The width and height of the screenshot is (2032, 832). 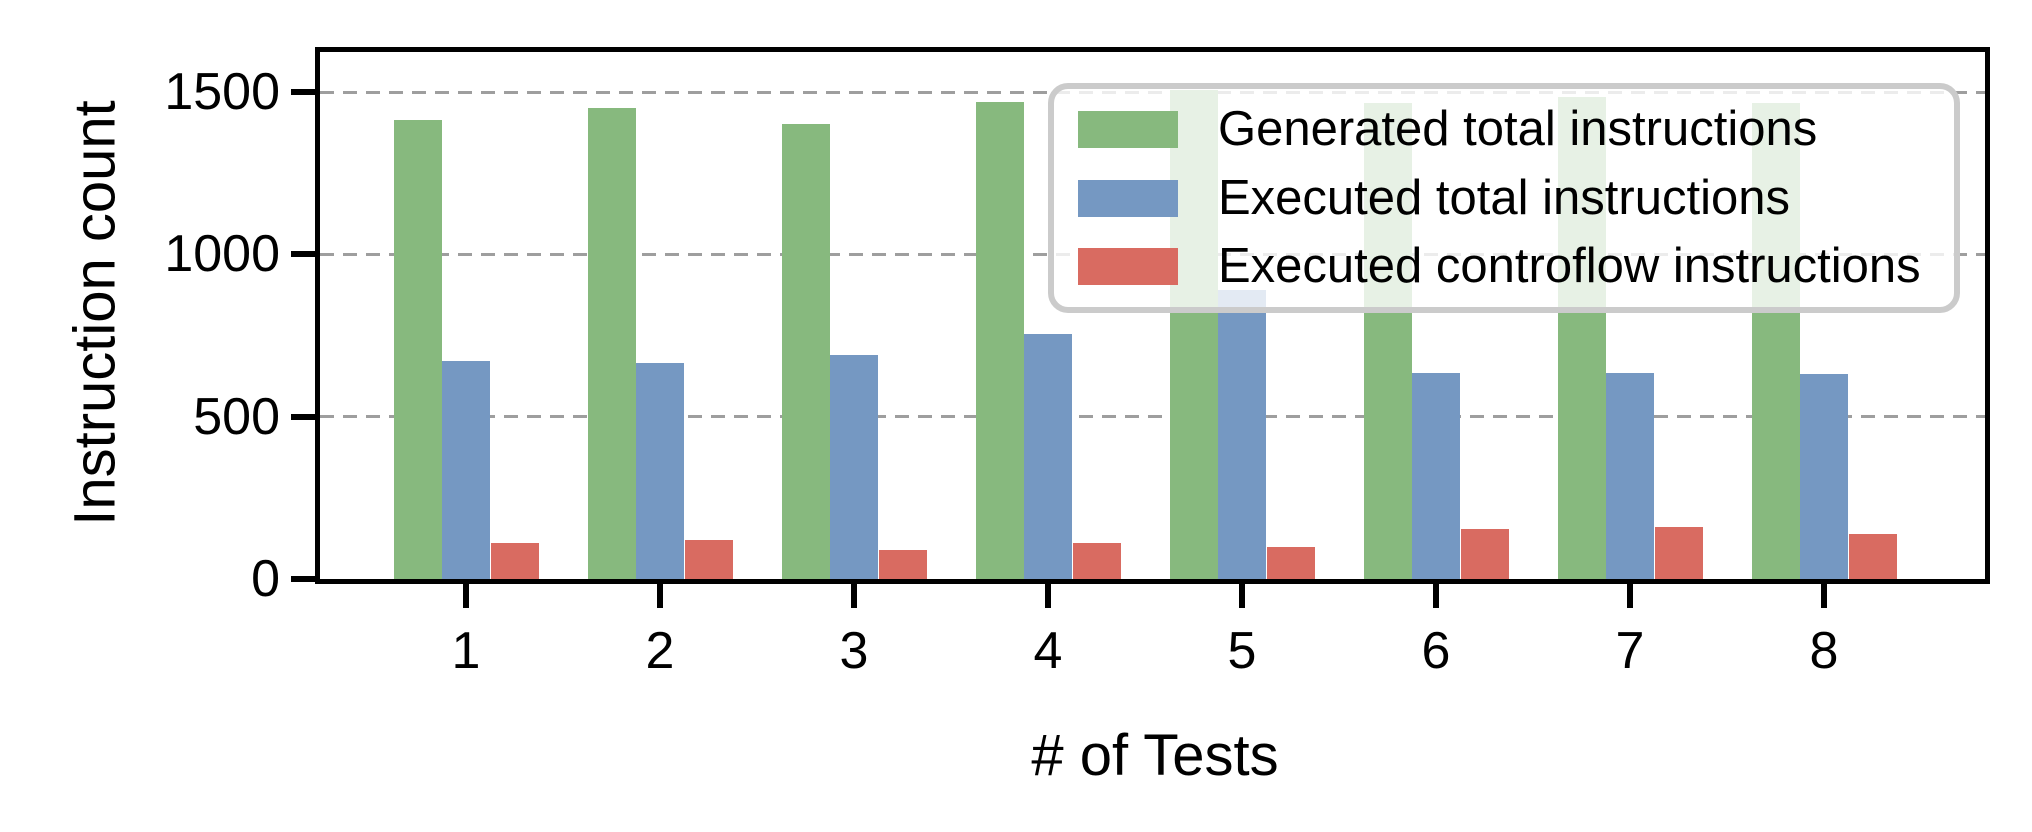 What do you see at coordinates (854, 651) in the screenshot?
I see `x-tick-label-3: 3` at bounding box center [854, 651].